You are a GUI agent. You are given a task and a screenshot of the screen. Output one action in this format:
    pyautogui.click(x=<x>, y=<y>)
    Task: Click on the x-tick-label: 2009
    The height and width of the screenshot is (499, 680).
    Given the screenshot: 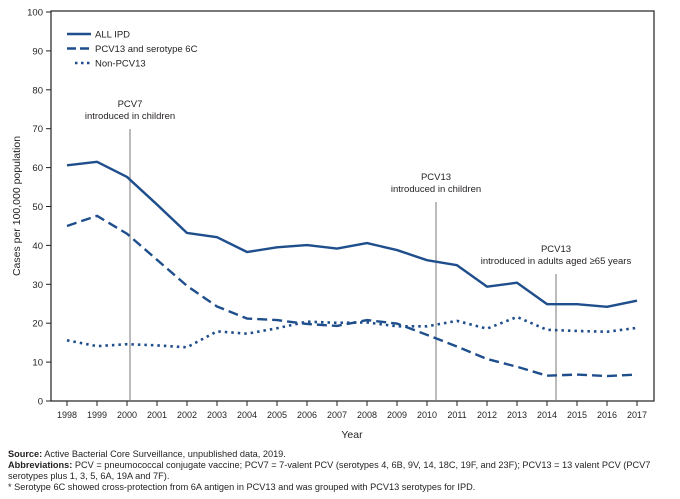 What is the action you would take?
    pyautogui.click(x=397, y=415)
    